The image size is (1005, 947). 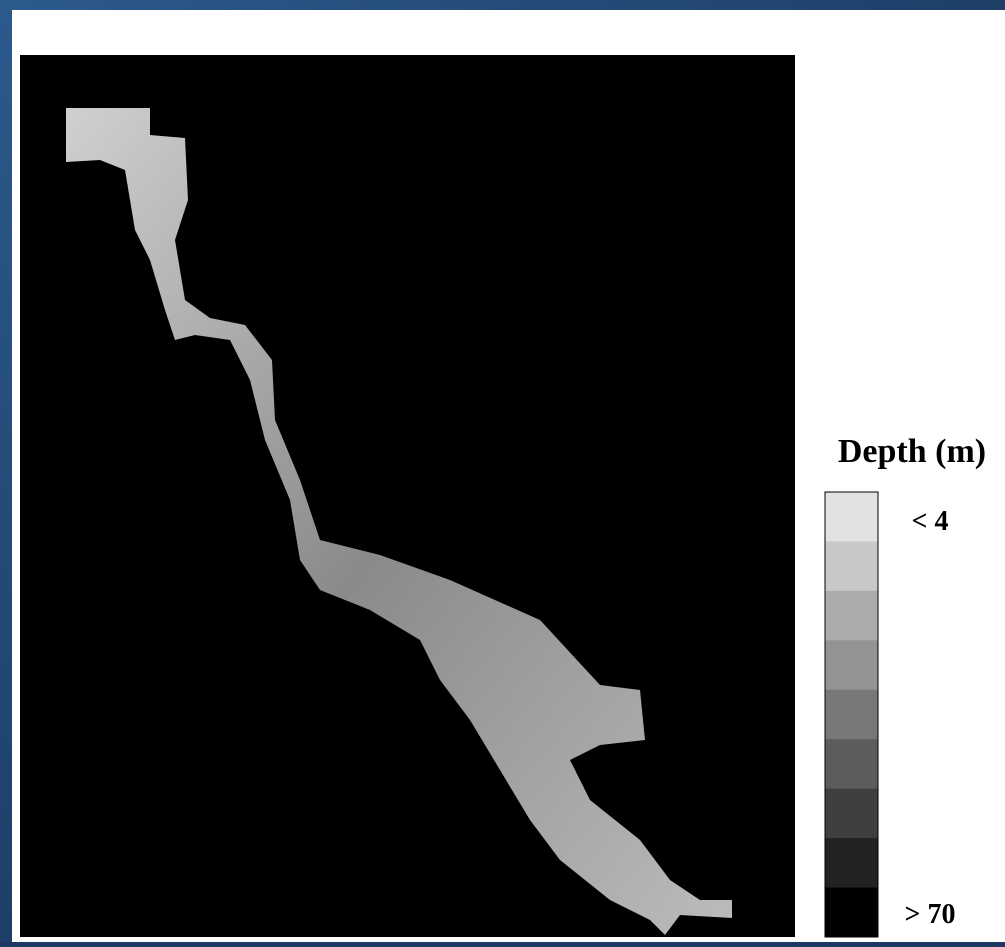 What do you see at coordinates (930, 914) in the screenshot?
I see `legend-max-label: > 70` at bounding box center [930, 914].